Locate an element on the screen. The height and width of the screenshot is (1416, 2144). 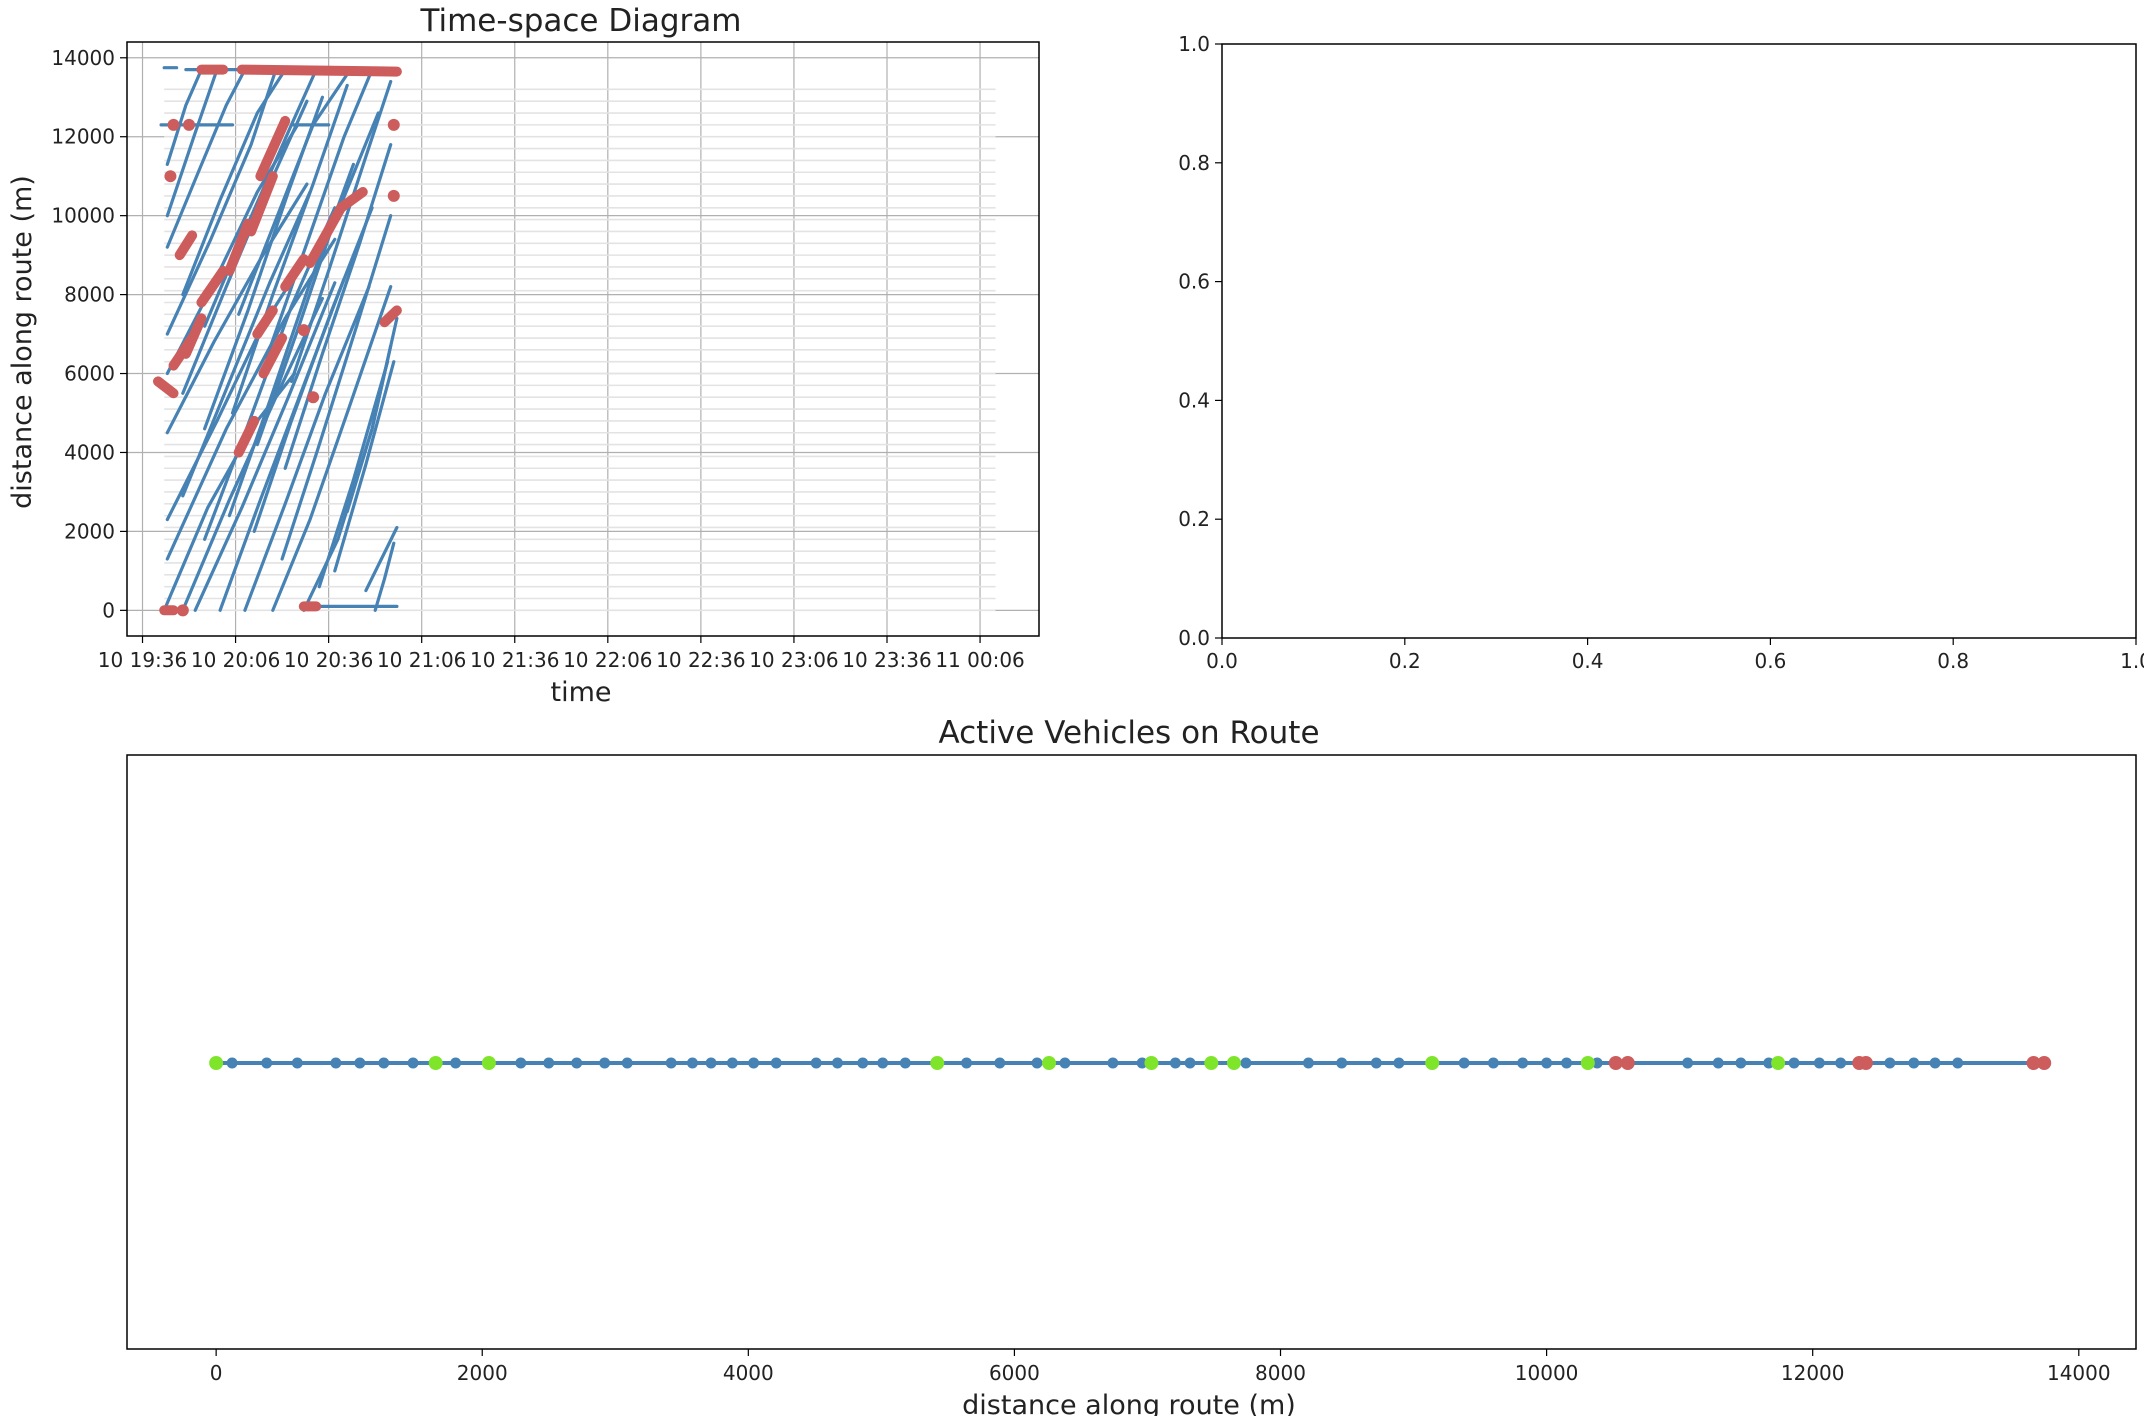
active-vehicles-x-tick-label: 6000 is located at coordinates (1014, 1373).